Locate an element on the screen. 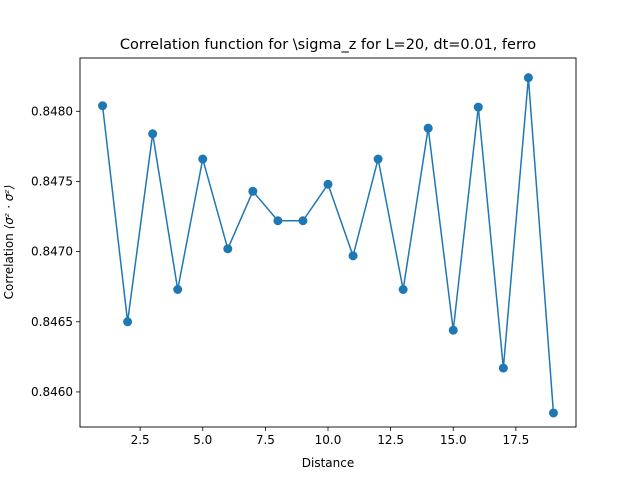  y-tick-label: 0.8475 is located at coordinates (52, 181).